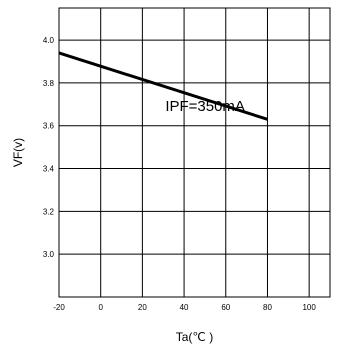 The image size is (340, 352). What do you see at coordinates (100, 307) in the screenshot?
I see `x-tick-label: 0` at bounding box center [100, 307].